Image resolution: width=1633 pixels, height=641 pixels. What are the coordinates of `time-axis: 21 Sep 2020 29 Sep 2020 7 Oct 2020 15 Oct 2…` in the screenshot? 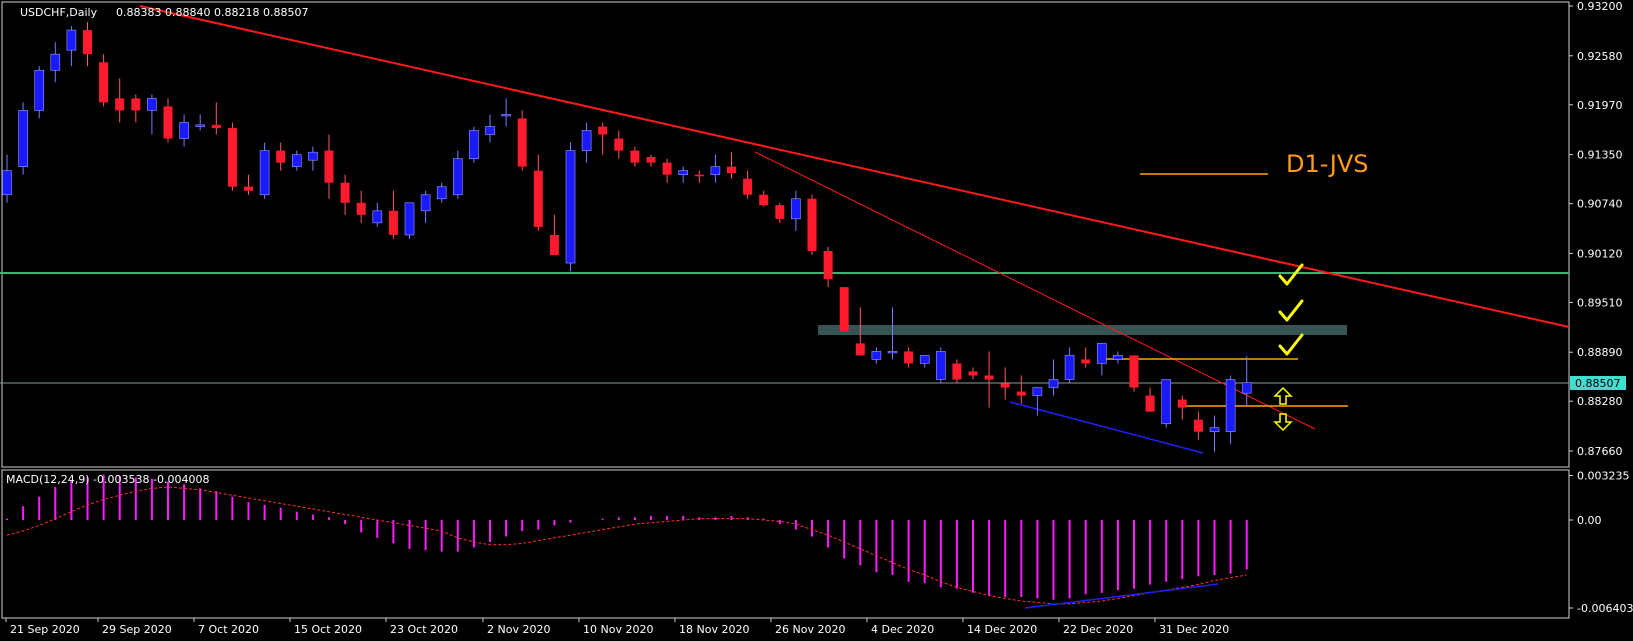 It's located at (617, 627).